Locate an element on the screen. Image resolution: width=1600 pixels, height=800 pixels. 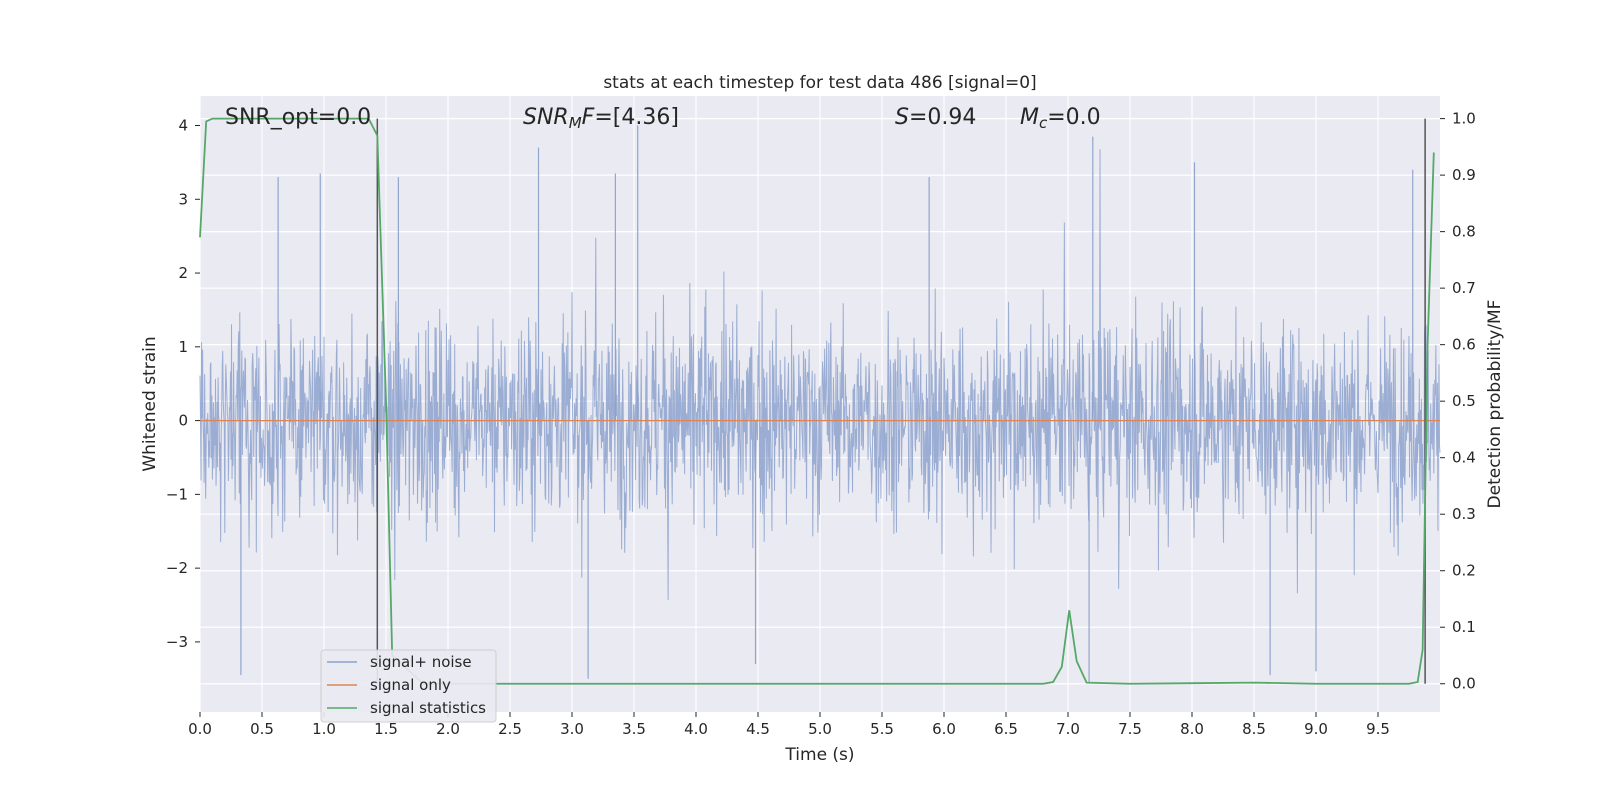
y-right-axis-ticks: 1.0 0.9 0.8 0.7 0.6 0.5 0.4 0.3 0.2 0.1 0.0 is located at coordinates (1458, 401).